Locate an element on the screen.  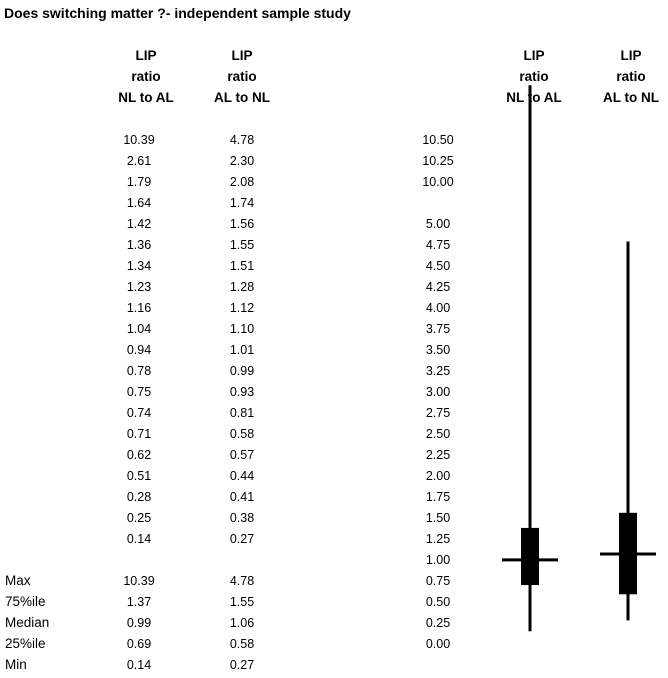
table-cell: 0.94 is located at coordinates (139, 350).